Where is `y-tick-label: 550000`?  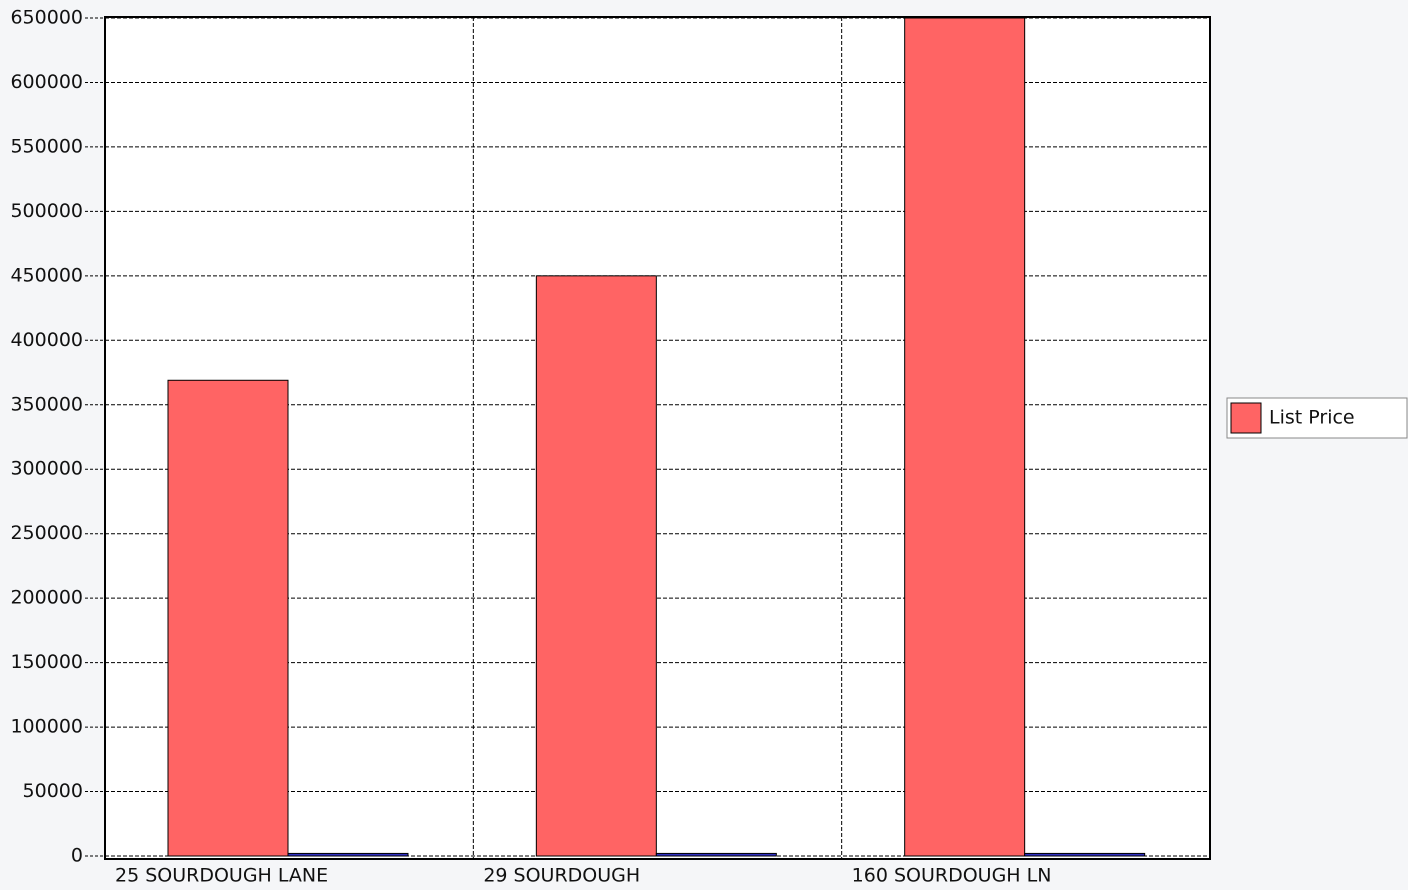 y-tick-label: 550000 is located at coordinates (46, 146).